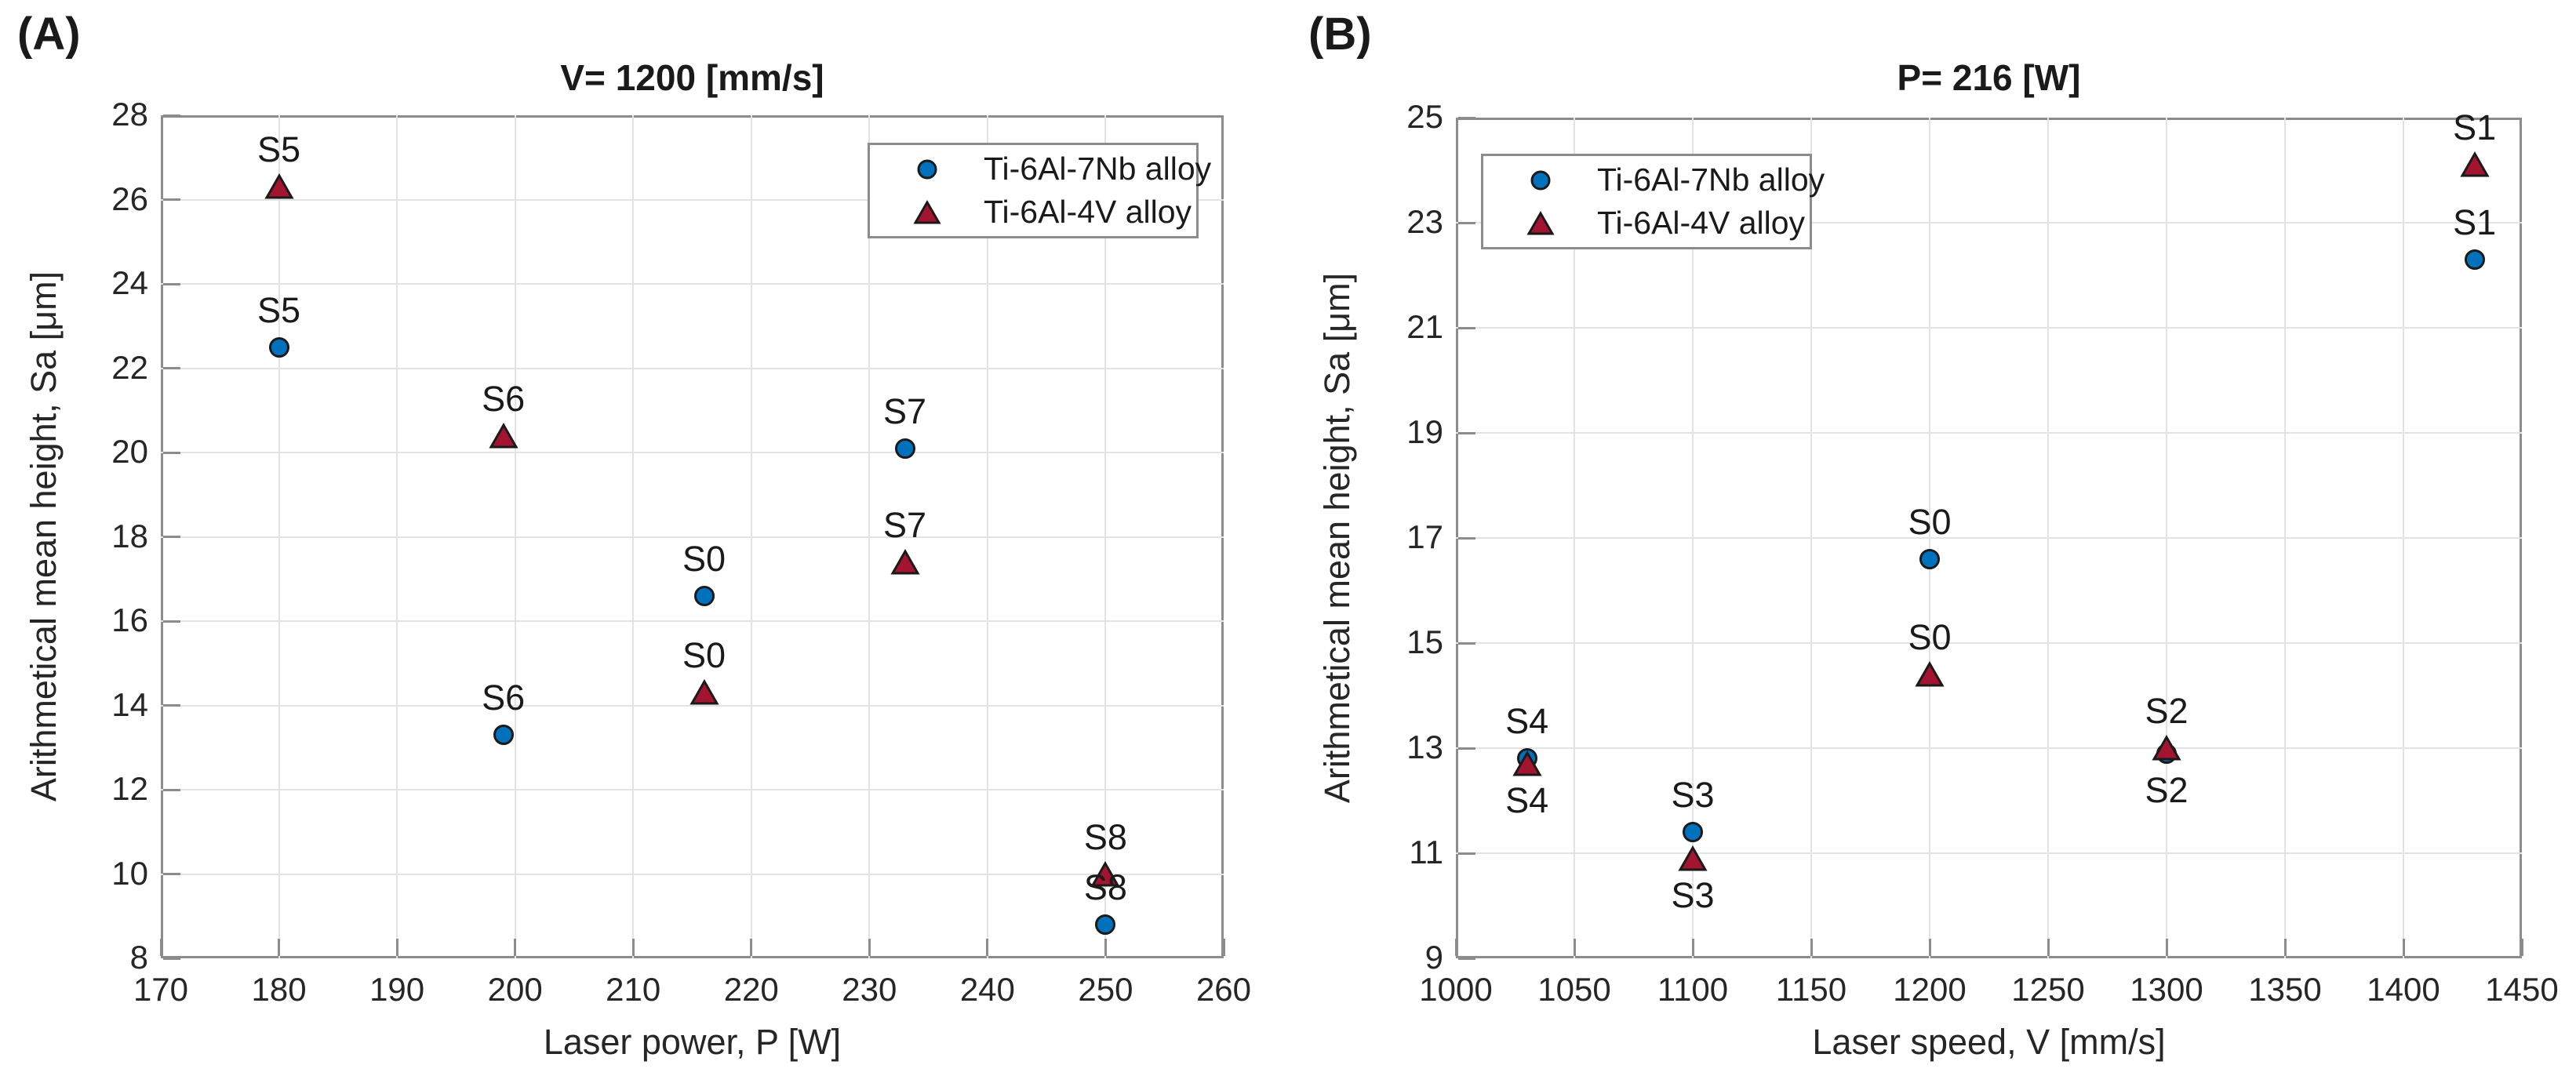 The image size is (2576, 1083). I want to click on panel-a-x-tick-label: 170, so click(161, 990).